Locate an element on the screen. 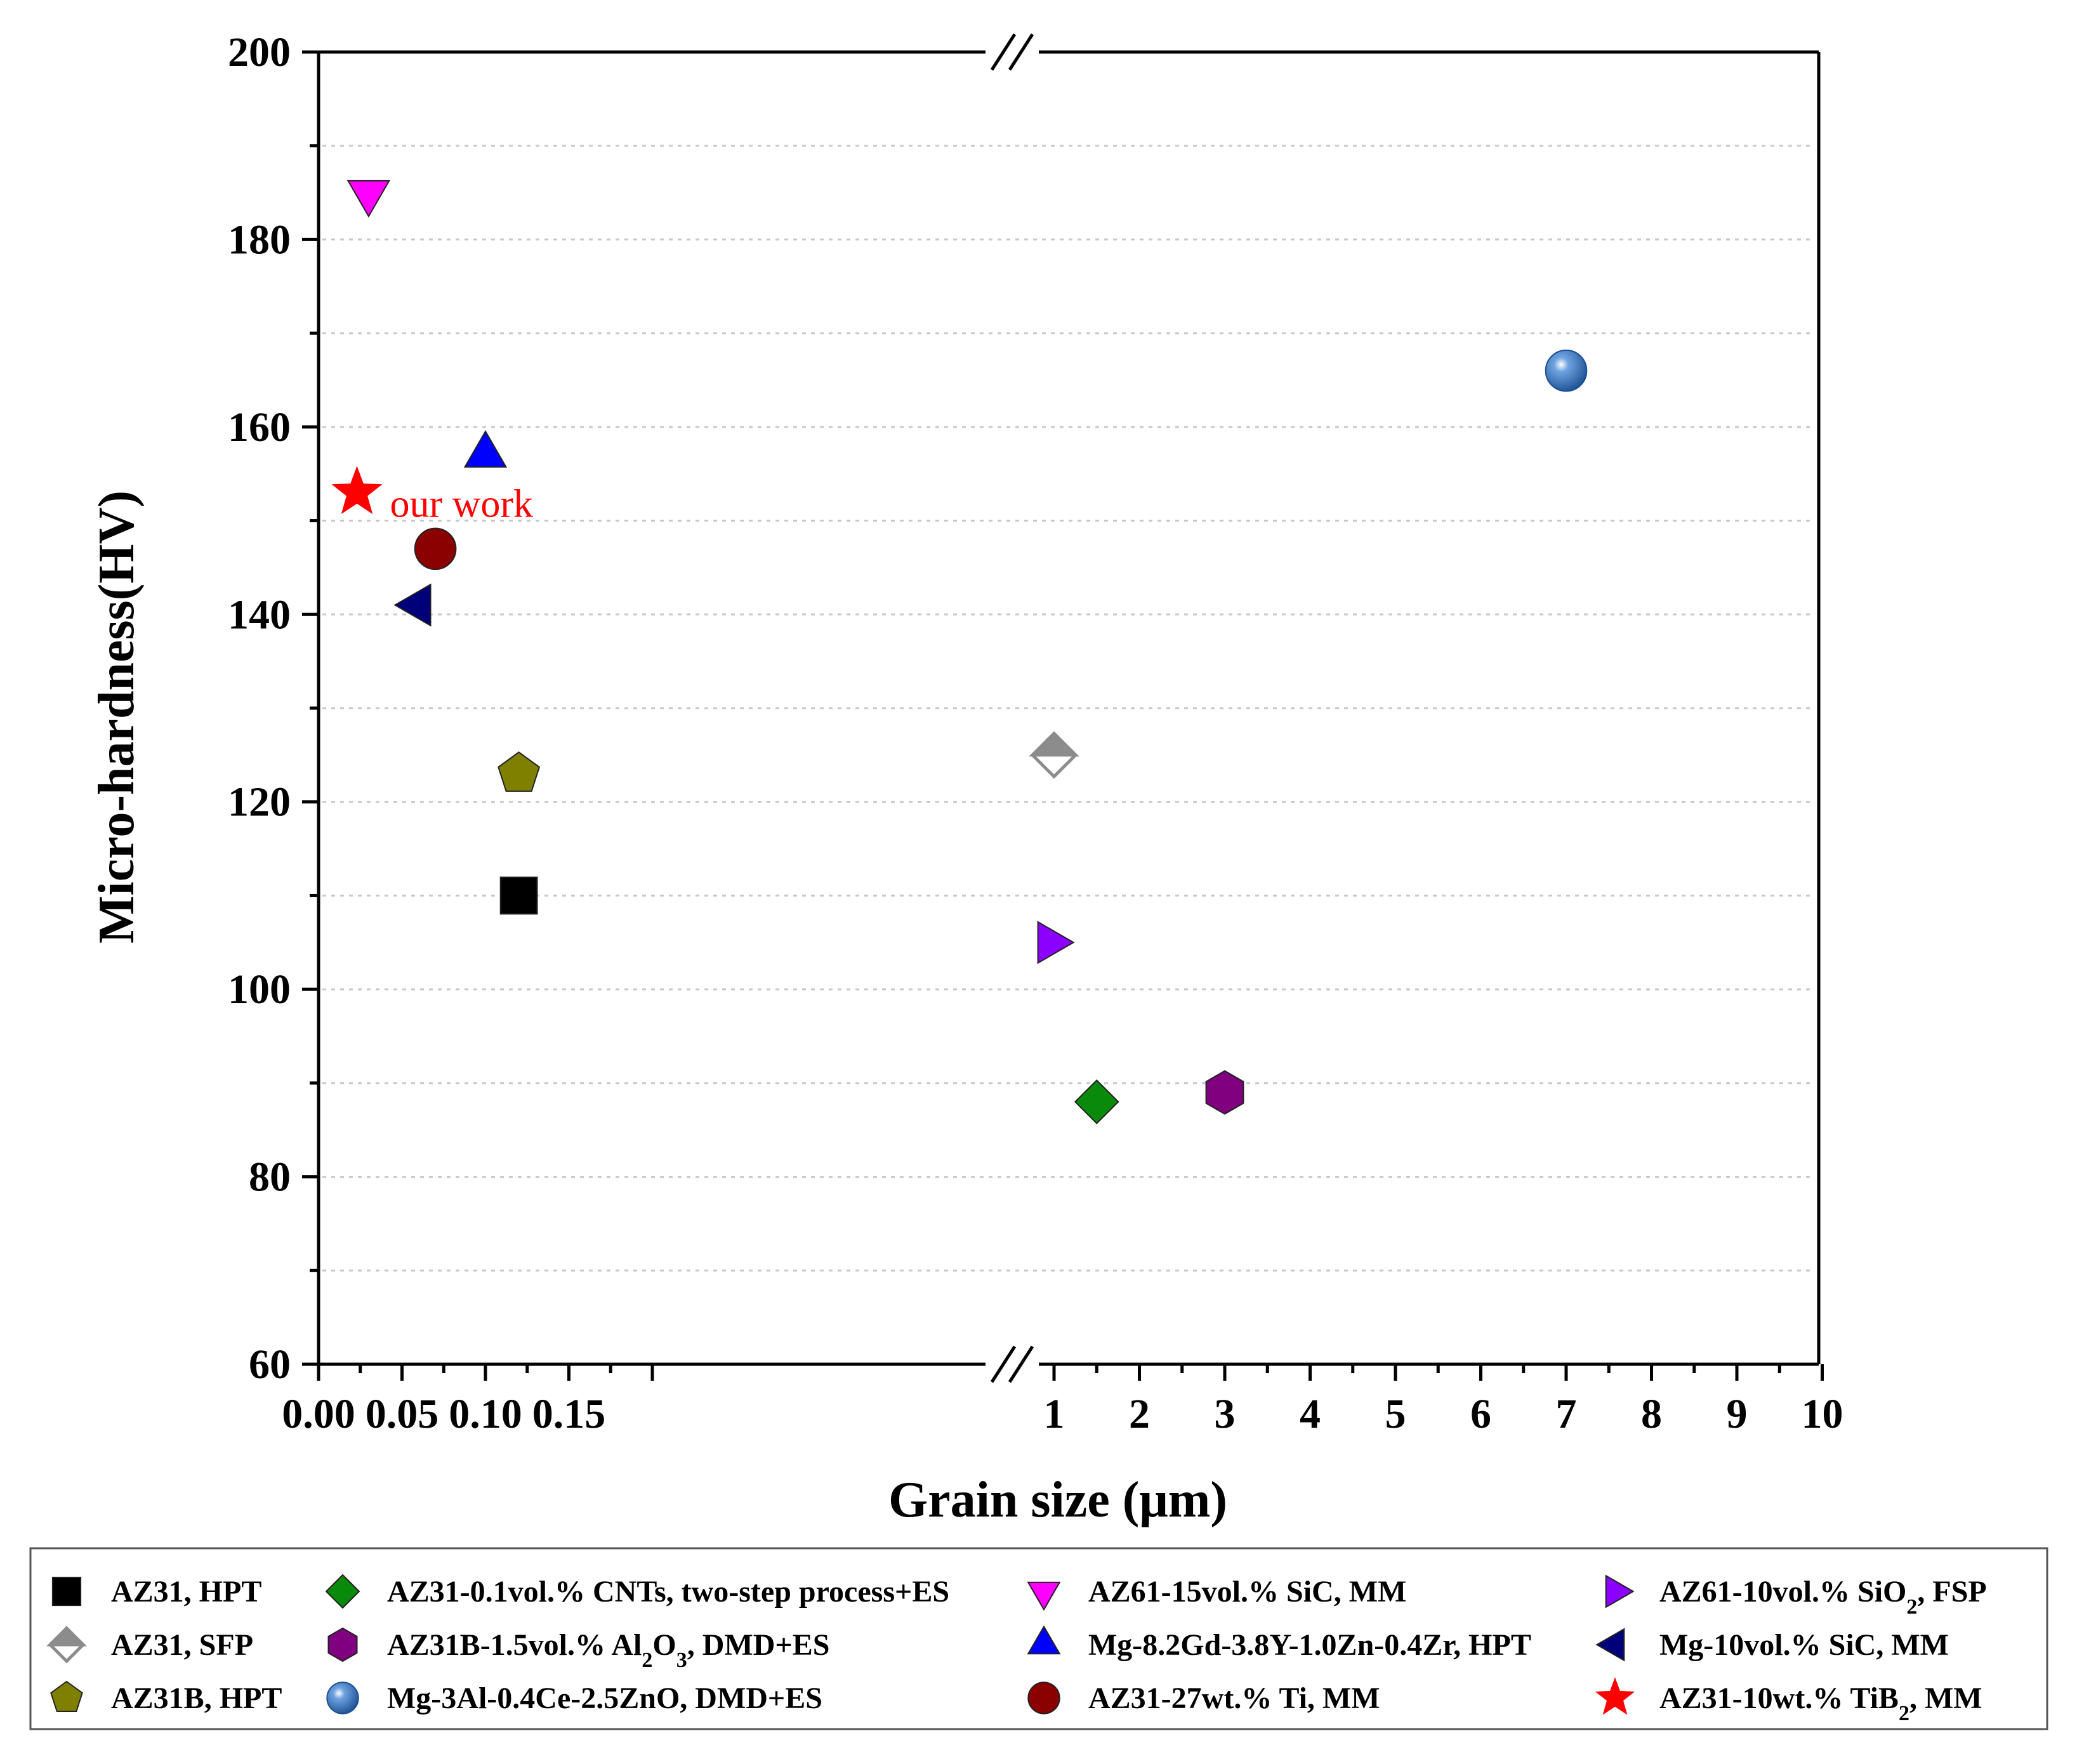 This screenshot has height=1764, width=2077. legend-label: Mg-3Al-0.4Ce-2.5ZnO, DMD+ES is located at coordinates (604, 1698).